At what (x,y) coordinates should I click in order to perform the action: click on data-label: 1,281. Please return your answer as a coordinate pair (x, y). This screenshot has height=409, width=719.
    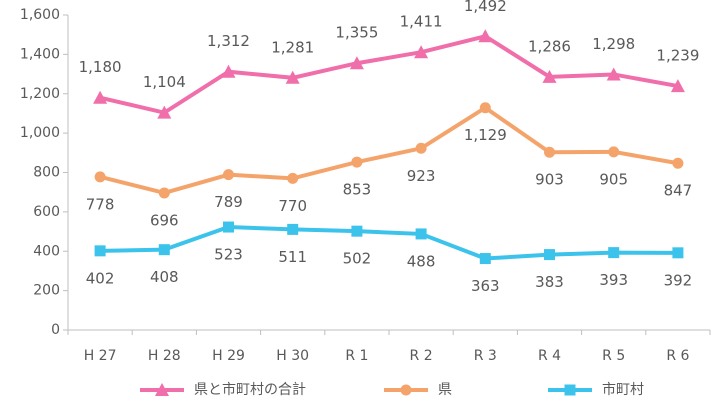
    Looking at the image, I should click on (292, 47).